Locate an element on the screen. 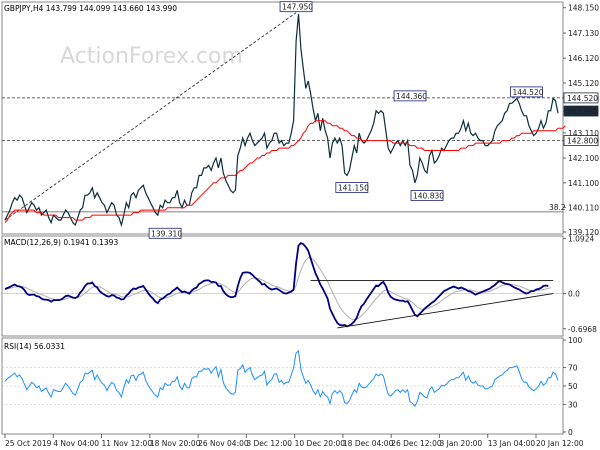 This screenshot has width=600, height=450. price-right-label: 142.800 is located at coordinates (582, 141).